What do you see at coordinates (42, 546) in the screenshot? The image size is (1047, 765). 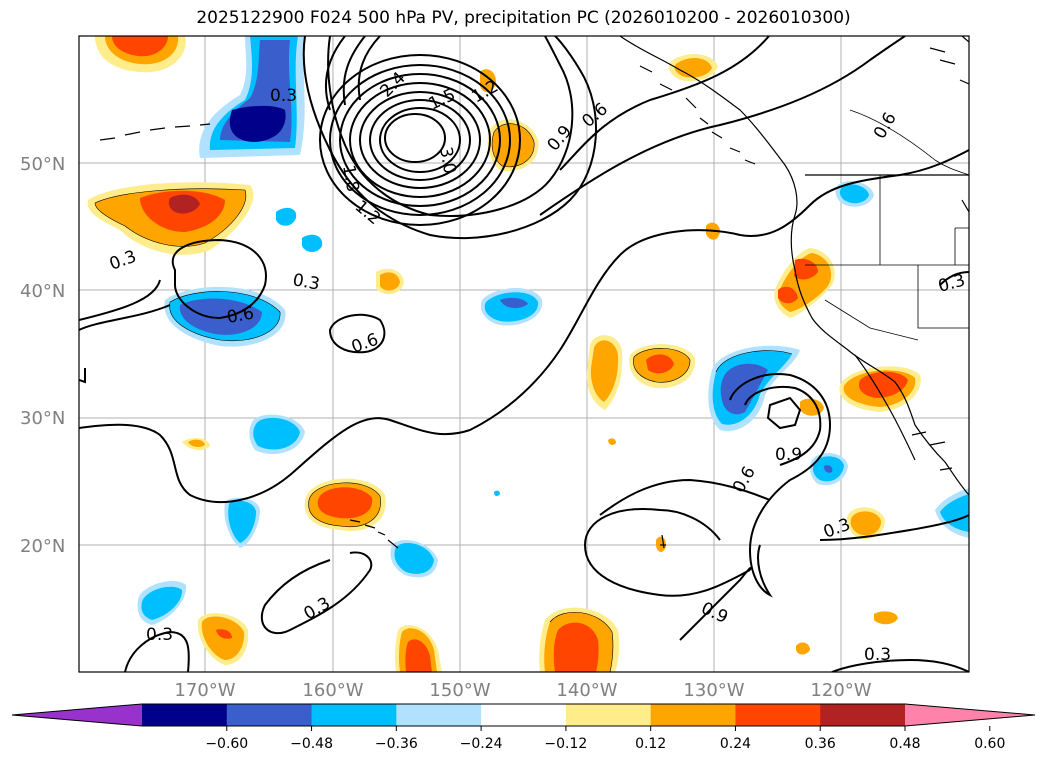 I see `lat-label-20n: 20°N` at bounding box center [42, 546].